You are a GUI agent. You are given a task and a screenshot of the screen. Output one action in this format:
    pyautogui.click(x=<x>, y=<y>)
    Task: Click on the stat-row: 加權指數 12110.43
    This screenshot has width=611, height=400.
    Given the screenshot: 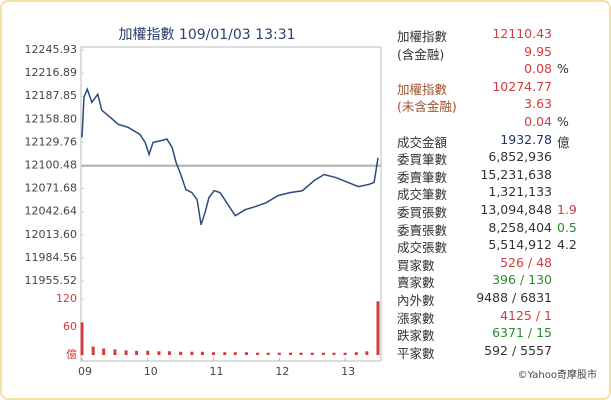 What is the action you would take?
    pyautogui.click(x=497, y=35)
    